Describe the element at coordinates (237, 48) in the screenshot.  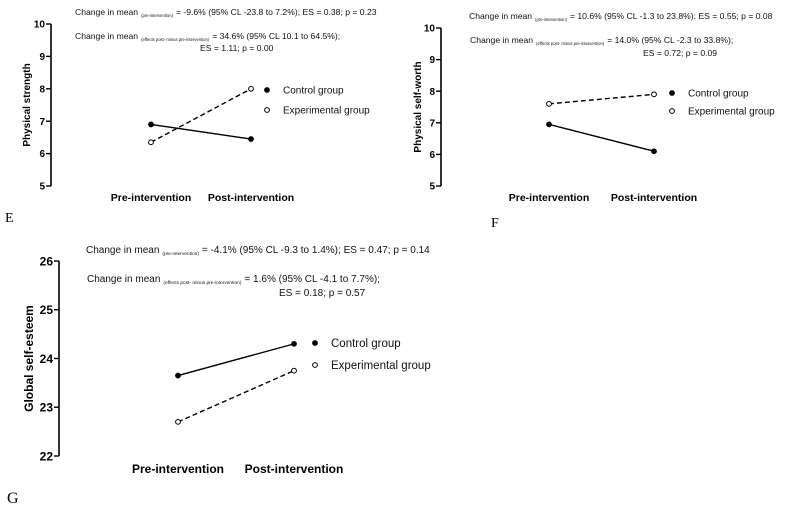
I see `annotation-line2: ES = 1.11; p = 0.00` at that location.